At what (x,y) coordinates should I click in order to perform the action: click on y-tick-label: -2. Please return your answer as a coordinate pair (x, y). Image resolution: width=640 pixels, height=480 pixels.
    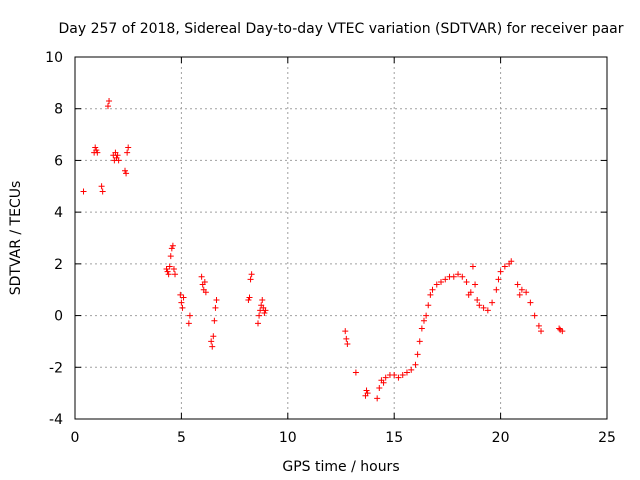
    Looking at the image, I should click on (56, 368).